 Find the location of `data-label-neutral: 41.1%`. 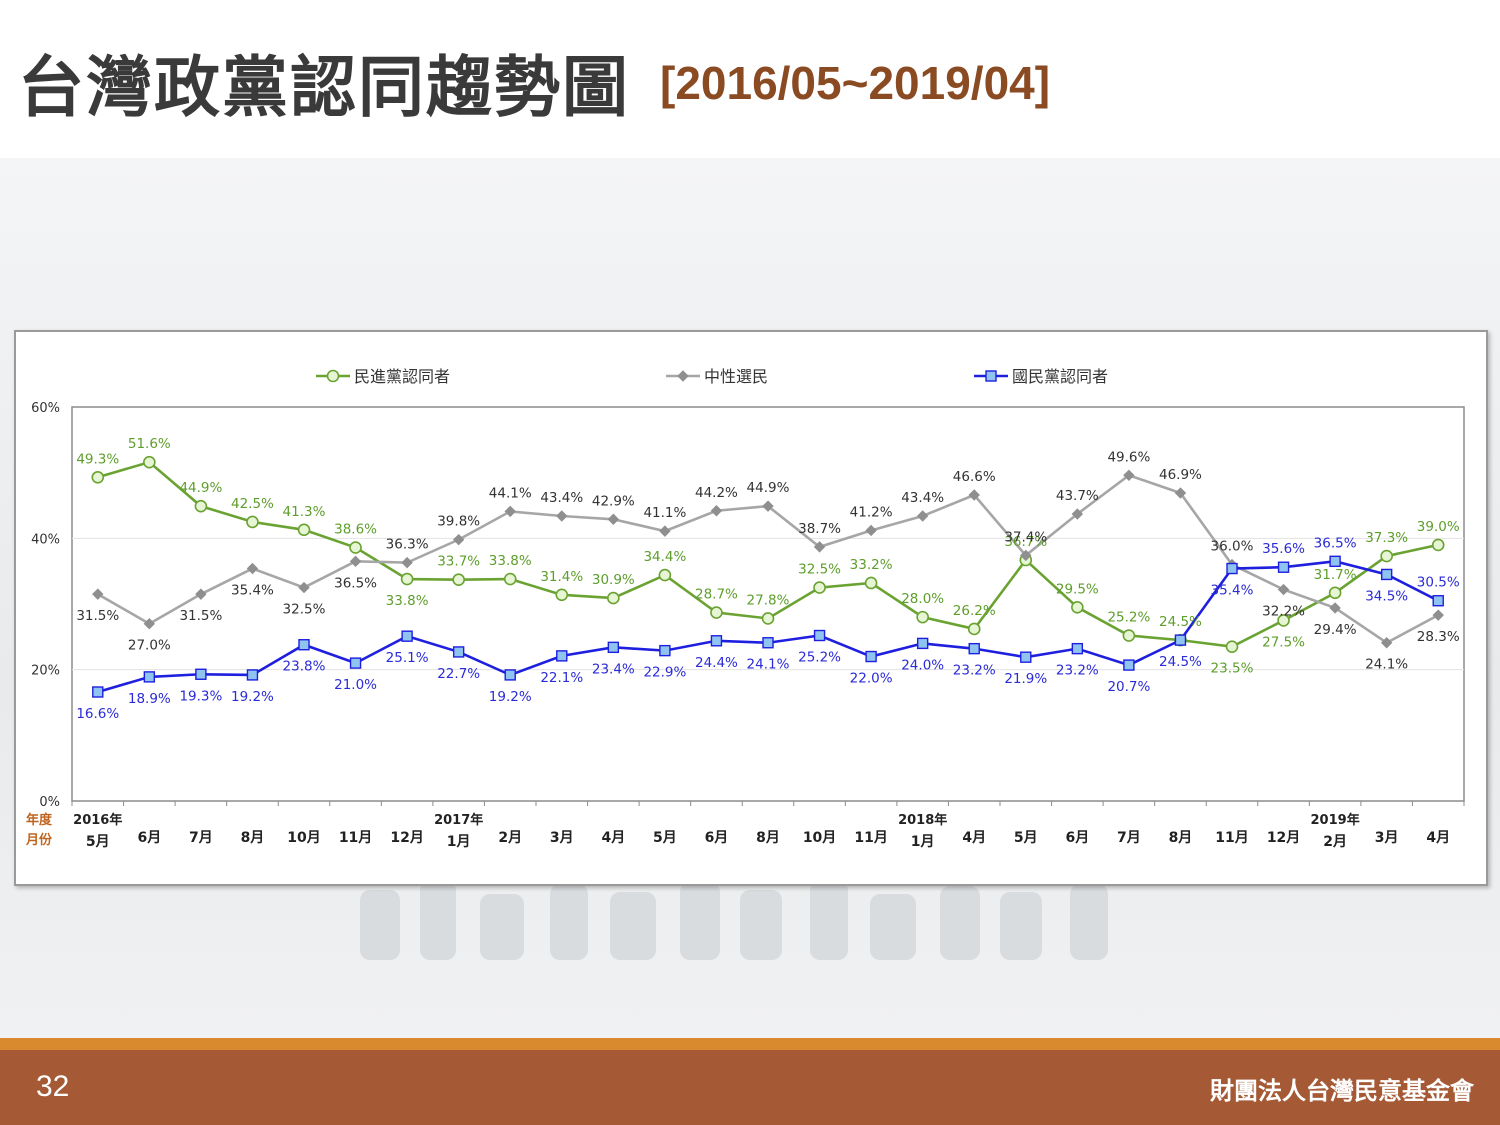

data-label-neutral: 41.1% is located at coordinates (664, 513).